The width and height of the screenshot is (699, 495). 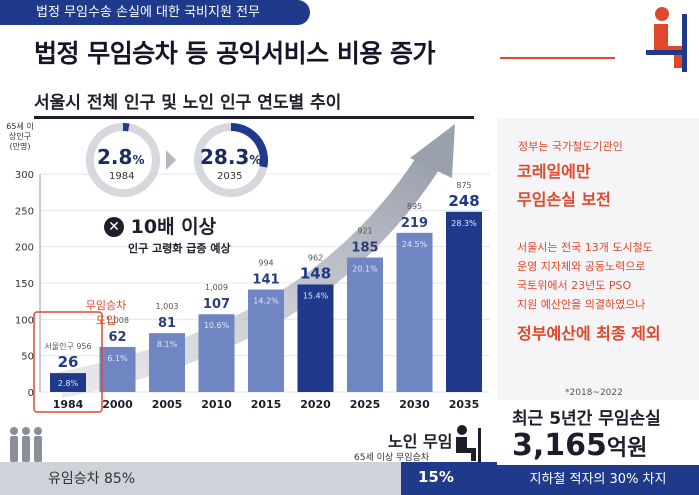 I want to click on trend-arrow-head, so click(x=432, y=151).